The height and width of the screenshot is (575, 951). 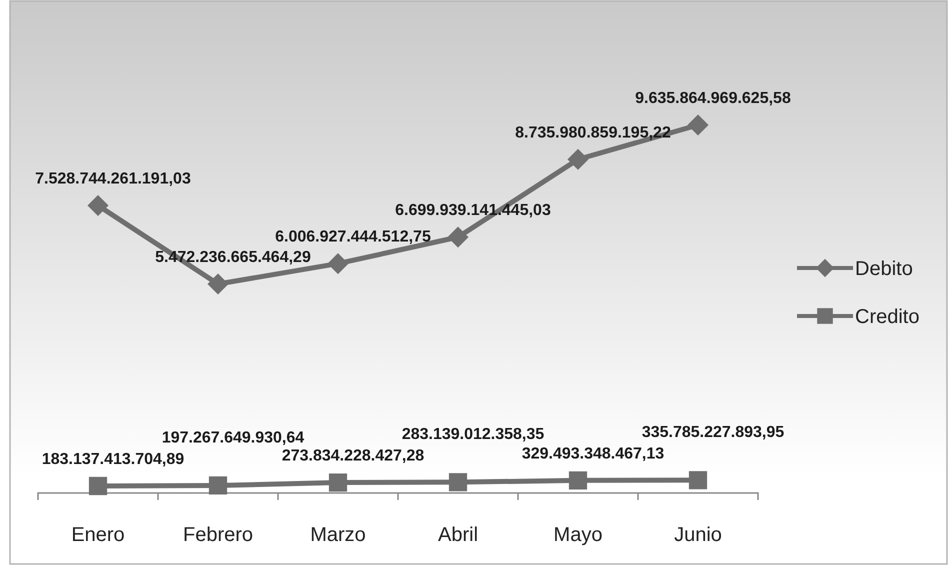 I want to click on x-tick-label: Mayo, so click(x=578, y=535).